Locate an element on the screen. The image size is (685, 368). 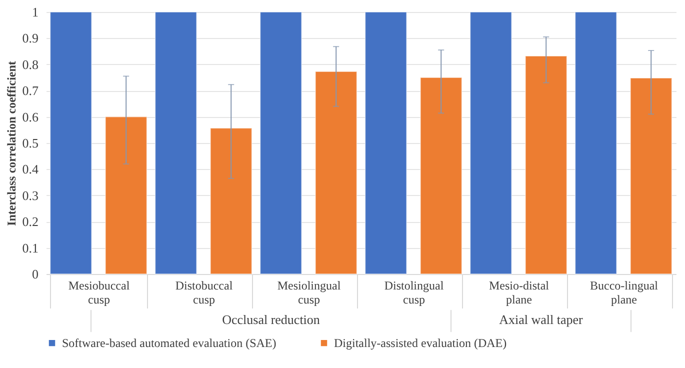
y-axis-title: Interclass correlation coefficient is located at coordinates (11, 143).